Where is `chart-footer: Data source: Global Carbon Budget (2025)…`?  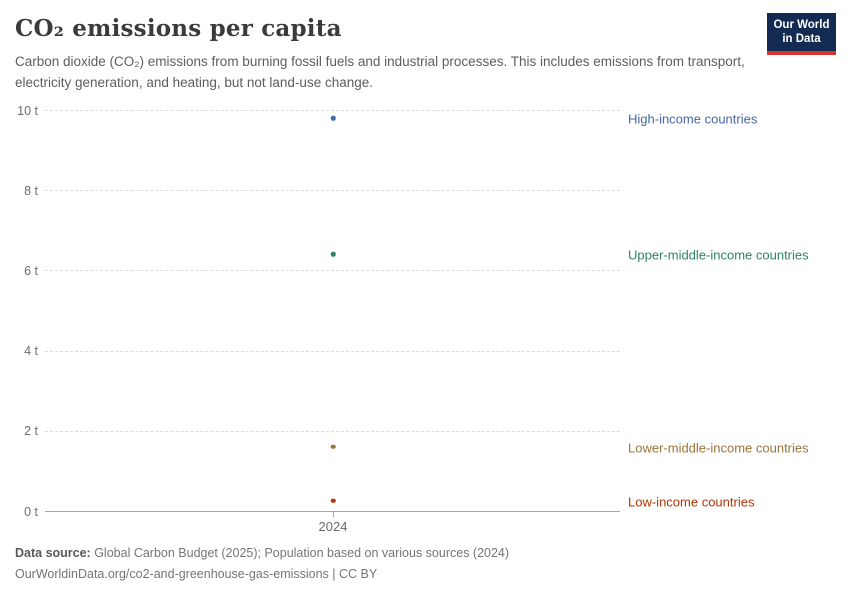 chart-footer: Data source: Global Carbon Budget (2025)… is located at coordinates (262, 564).